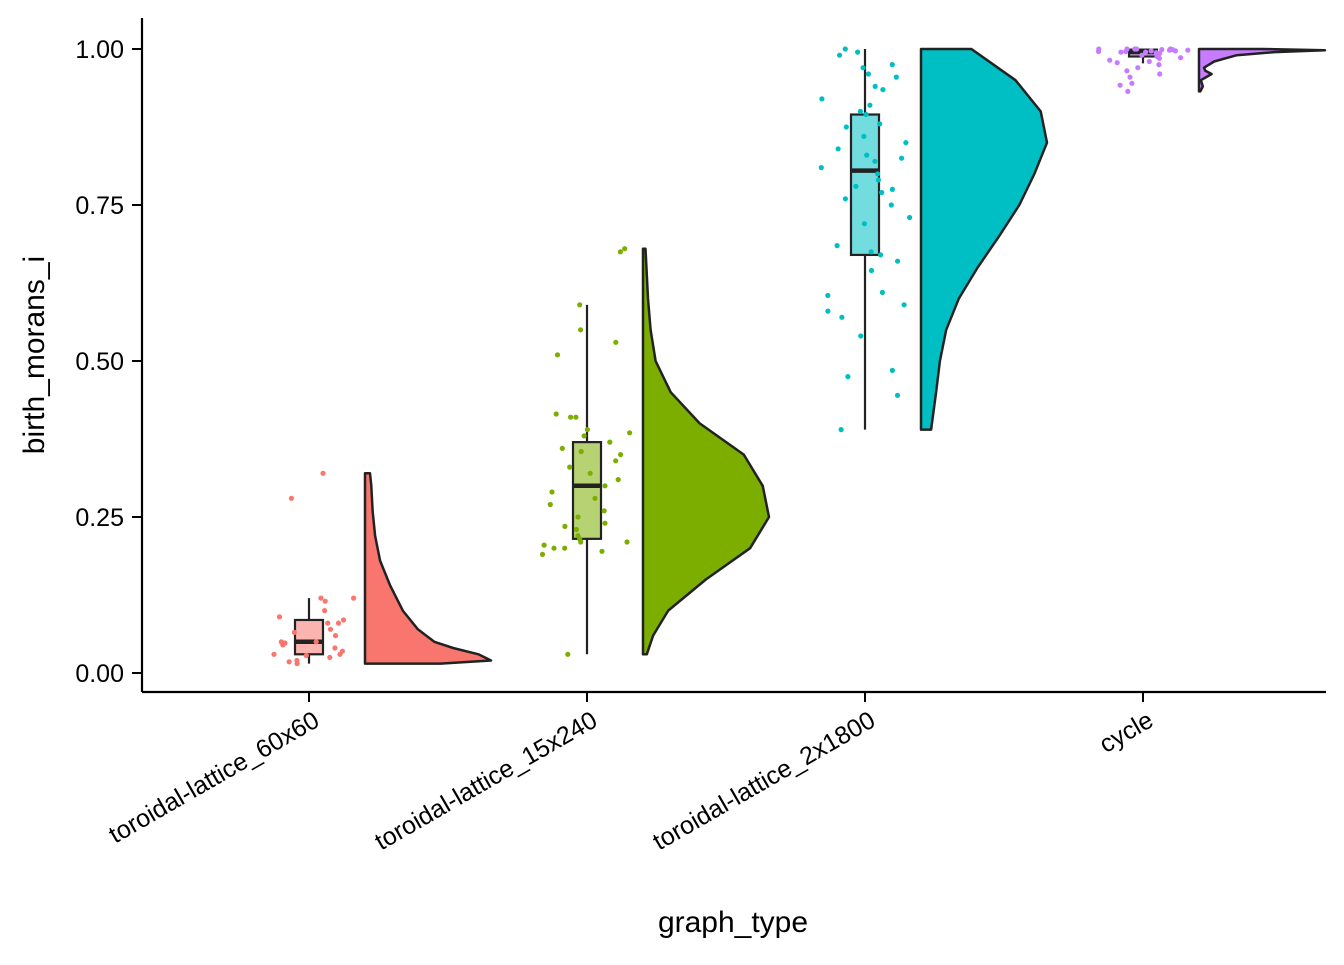 This screenshot has width=1344, height=965. Describe the element at coordinates (34, 355) in the screenshot. I see `y-axis-title: birth_morans_i` at that location.